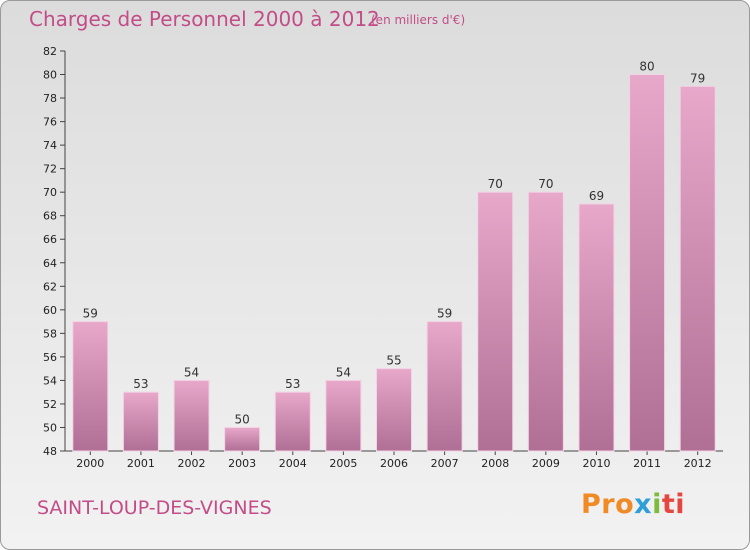 Image resolution: width=750 pixels, height=550 pixels. Describe the element at coordinates (140, 421) in the screenshot. I see `bar-2001` at that location.